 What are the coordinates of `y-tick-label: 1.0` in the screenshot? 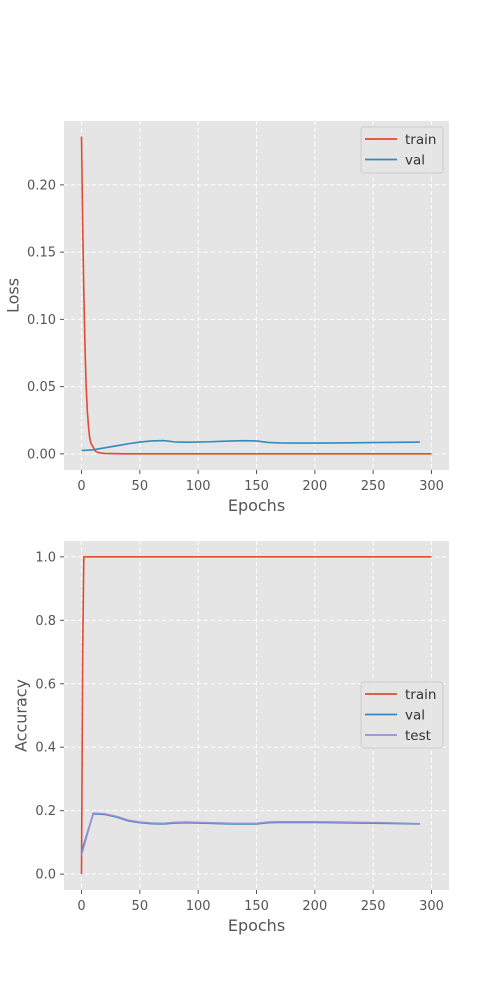 It's located at (45, 557).